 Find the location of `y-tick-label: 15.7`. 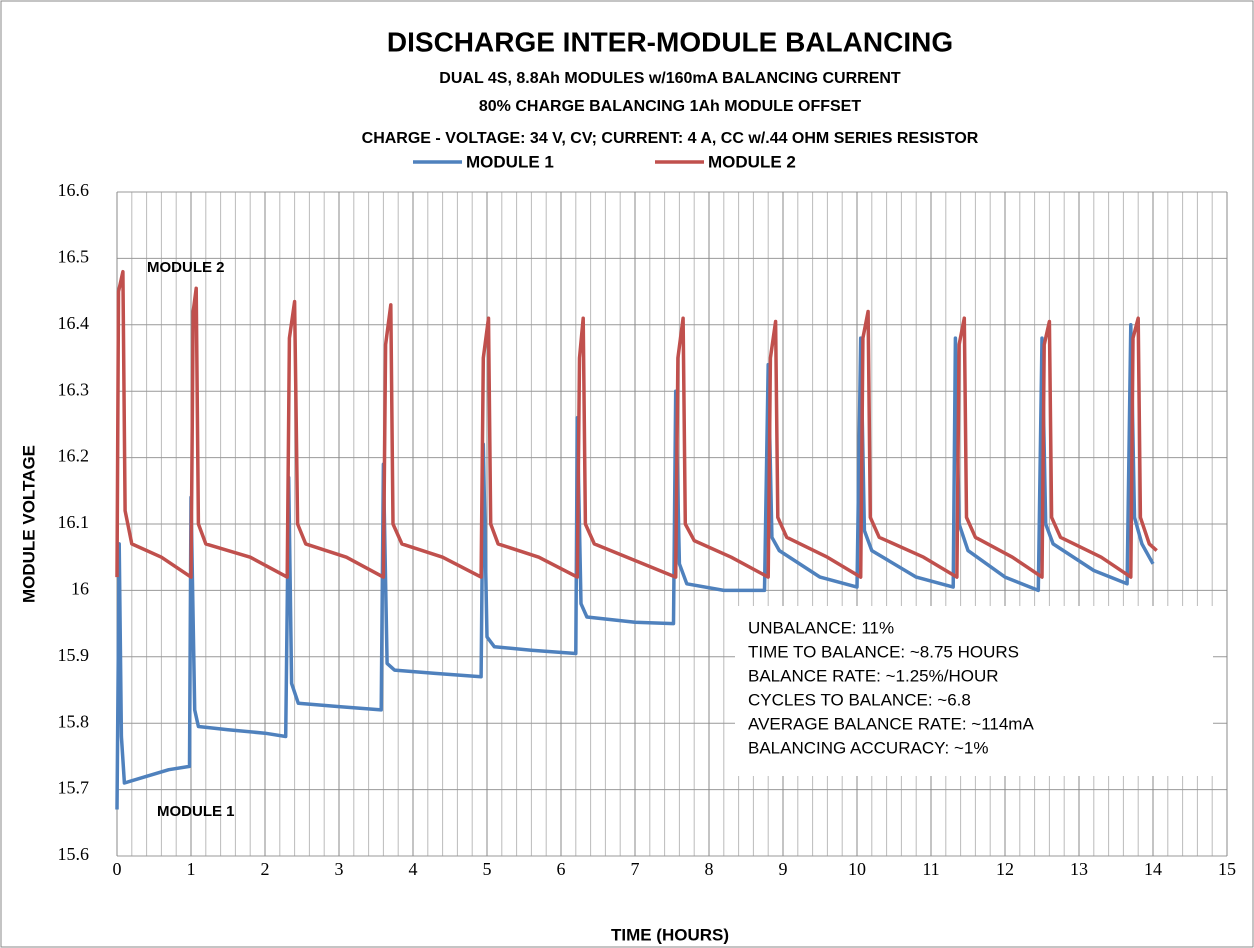

y-tick-label: 15.7 is located at coordinates (74, 788).